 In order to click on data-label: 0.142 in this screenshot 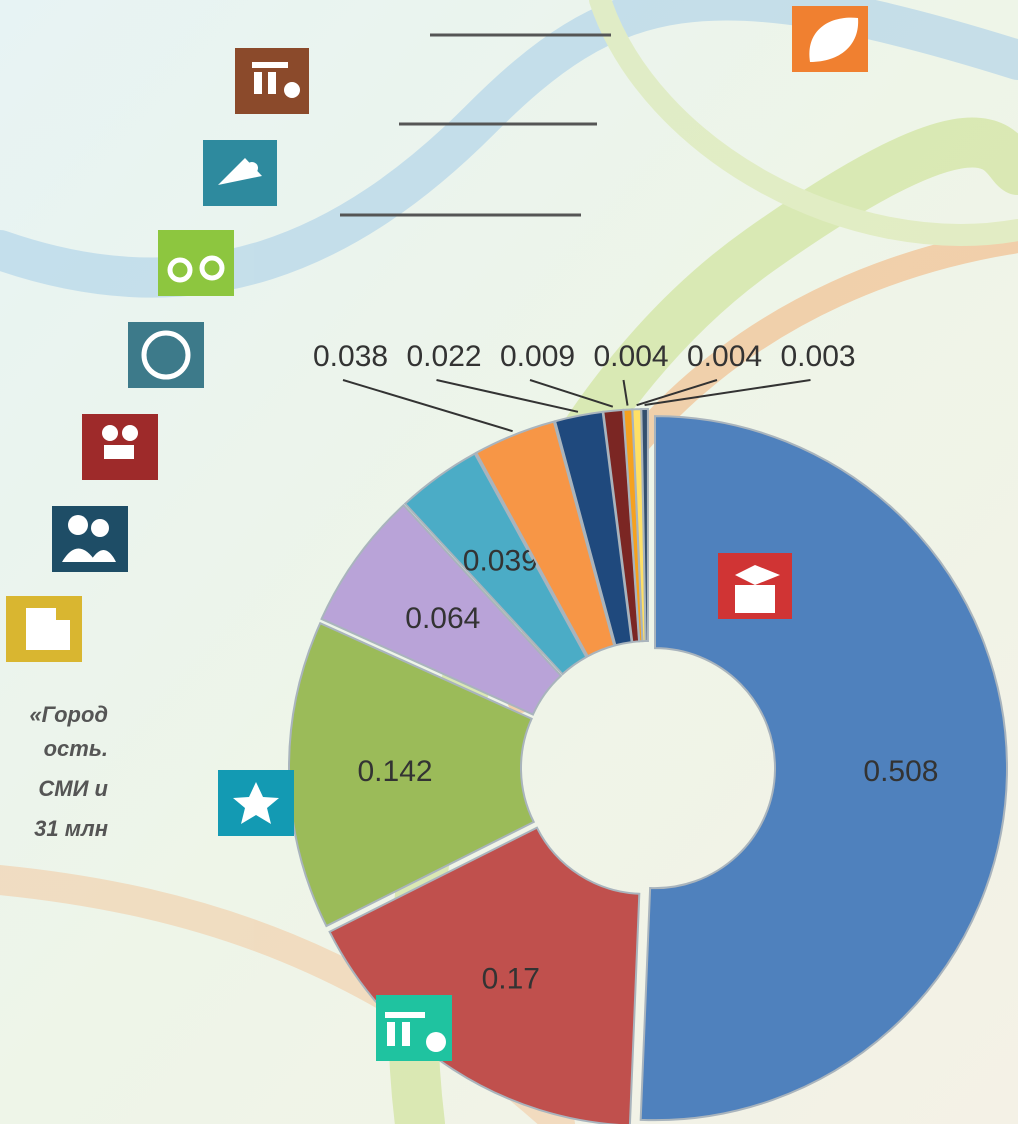, I will do `click(395, 771)`.